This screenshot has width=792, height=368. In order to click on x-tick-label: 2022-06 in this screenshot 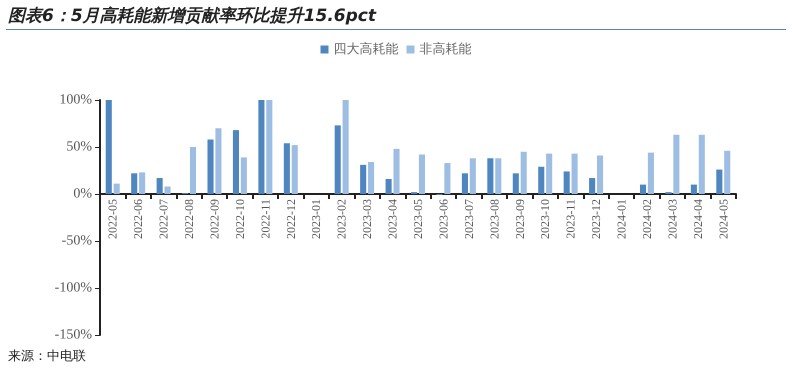, I will do `click(138, 219)`.